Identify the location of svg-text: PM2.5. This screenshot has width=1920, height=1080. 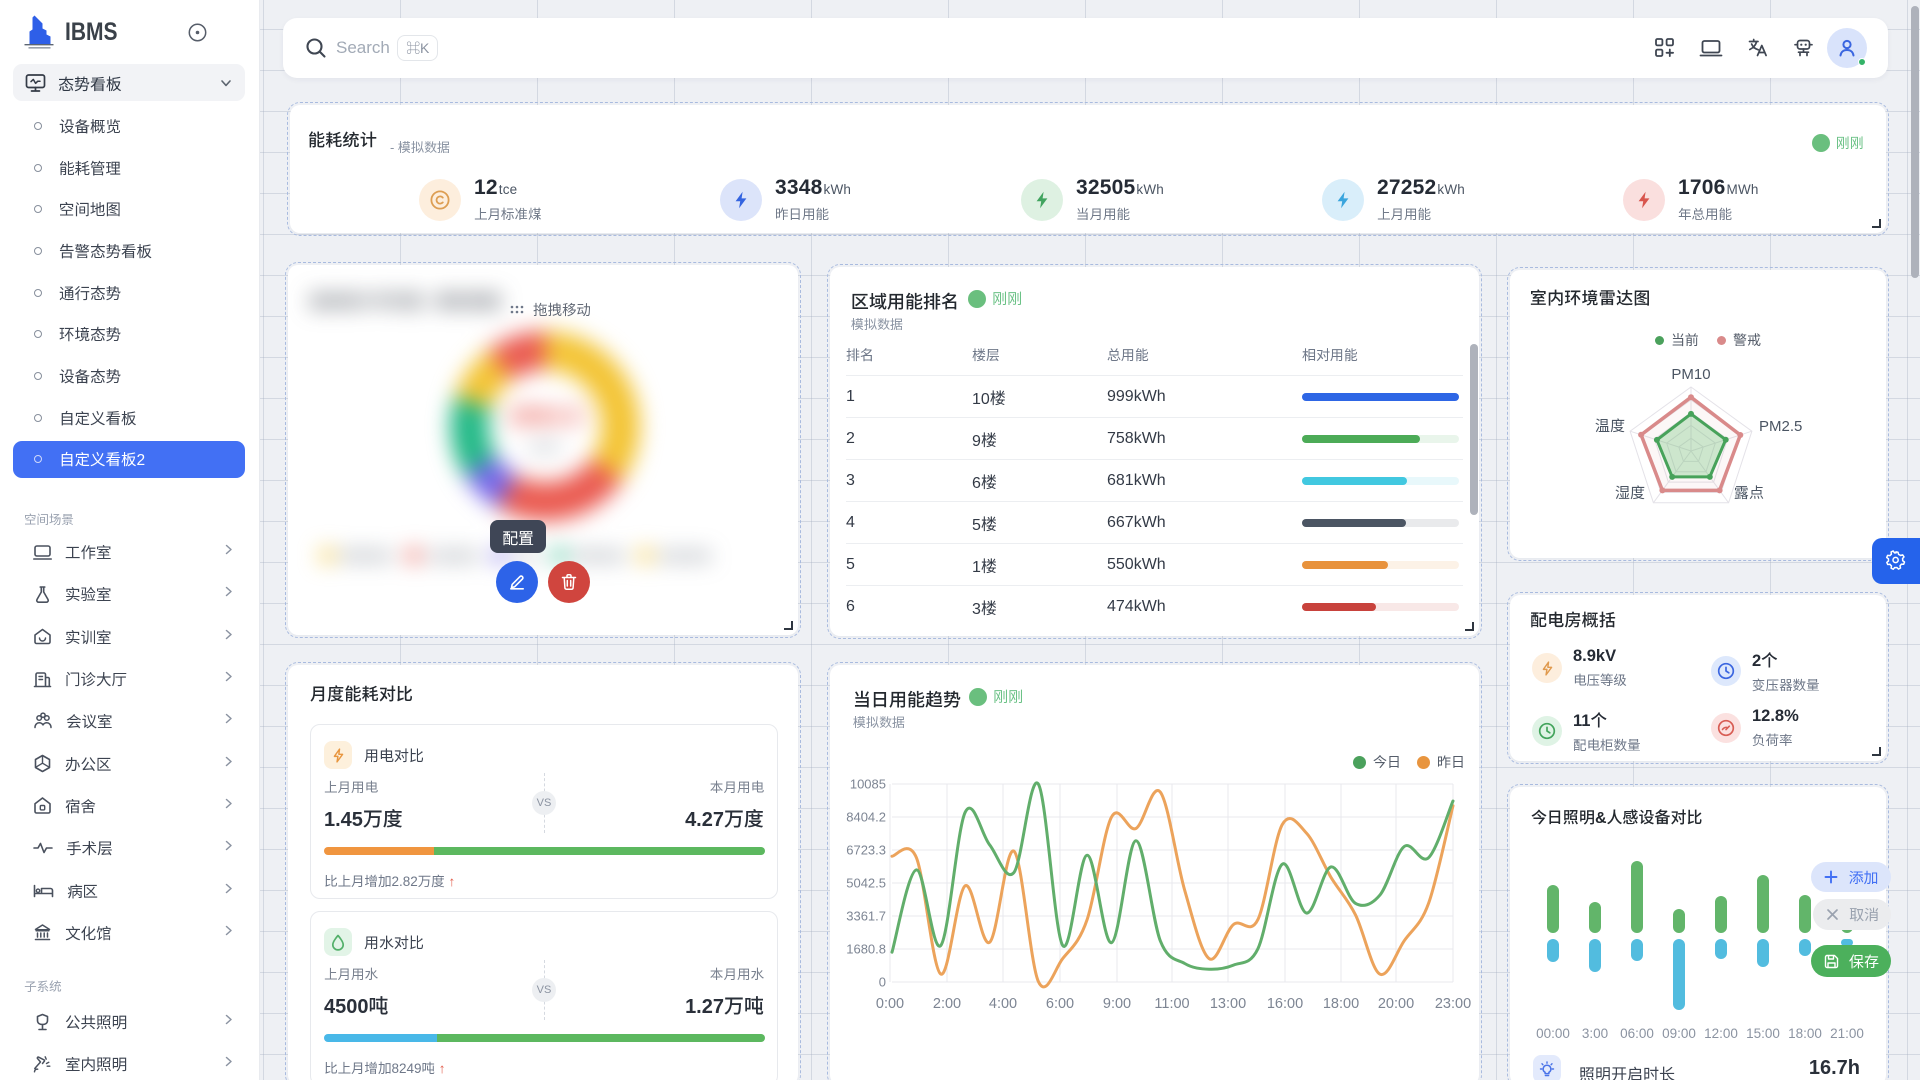
(1780, 426).